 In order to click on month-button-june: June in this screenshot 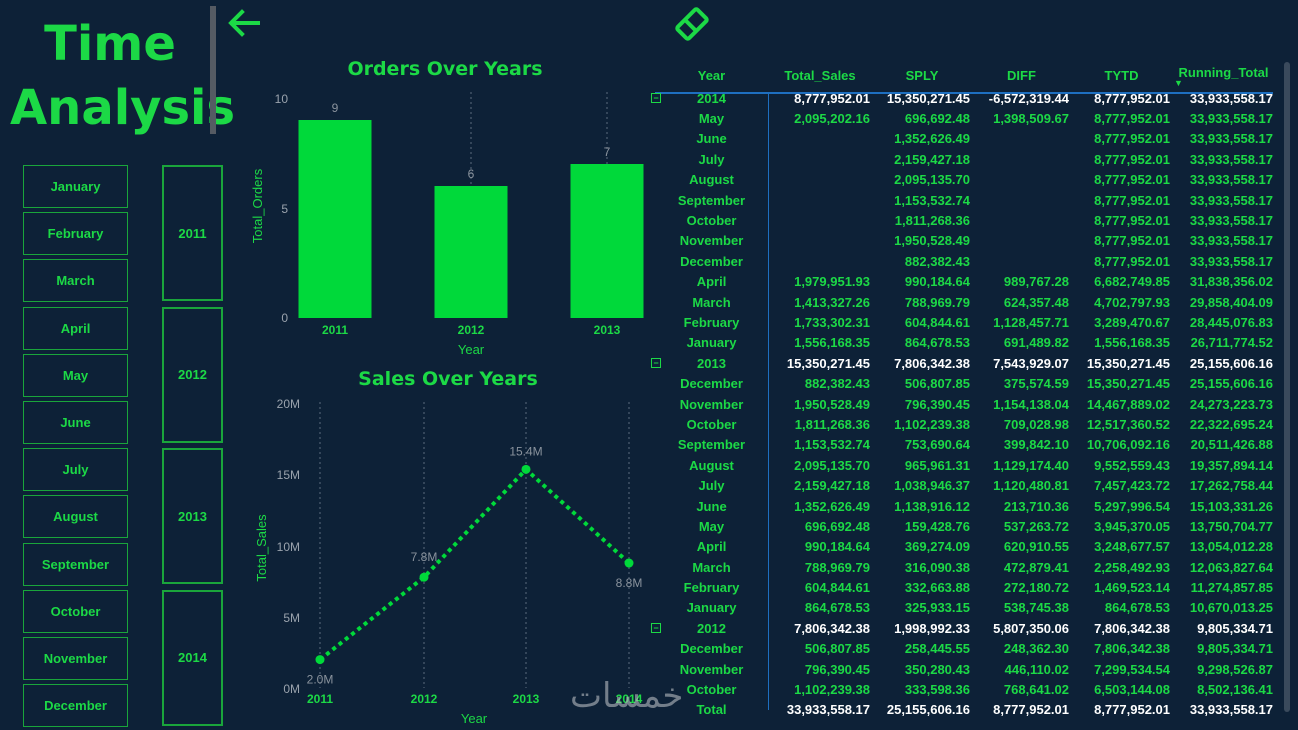, I will do `click(75, 422)`.